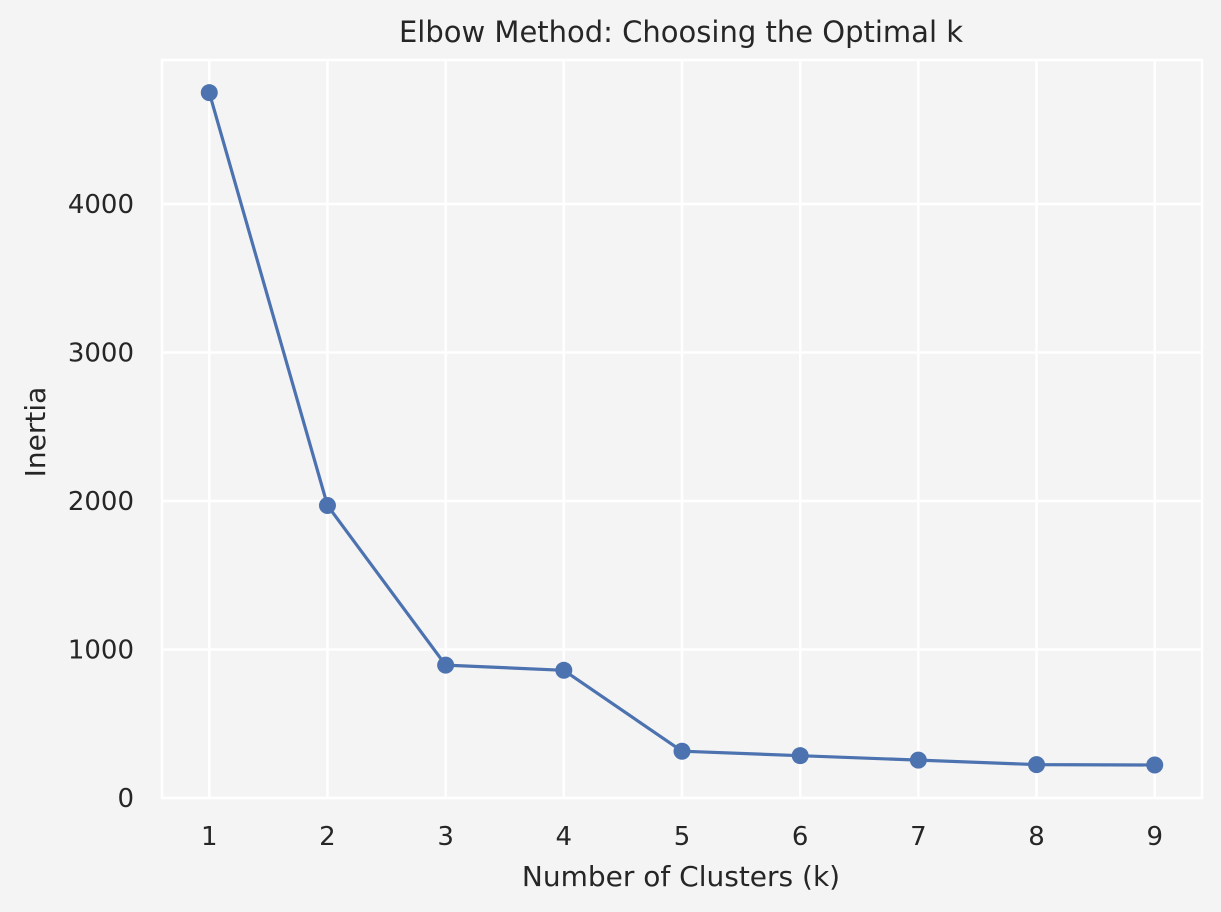 Image resolution: width=1221 pixels, height=912 pixels. I want to click on y-tick-label: 0, so click(125, 799).